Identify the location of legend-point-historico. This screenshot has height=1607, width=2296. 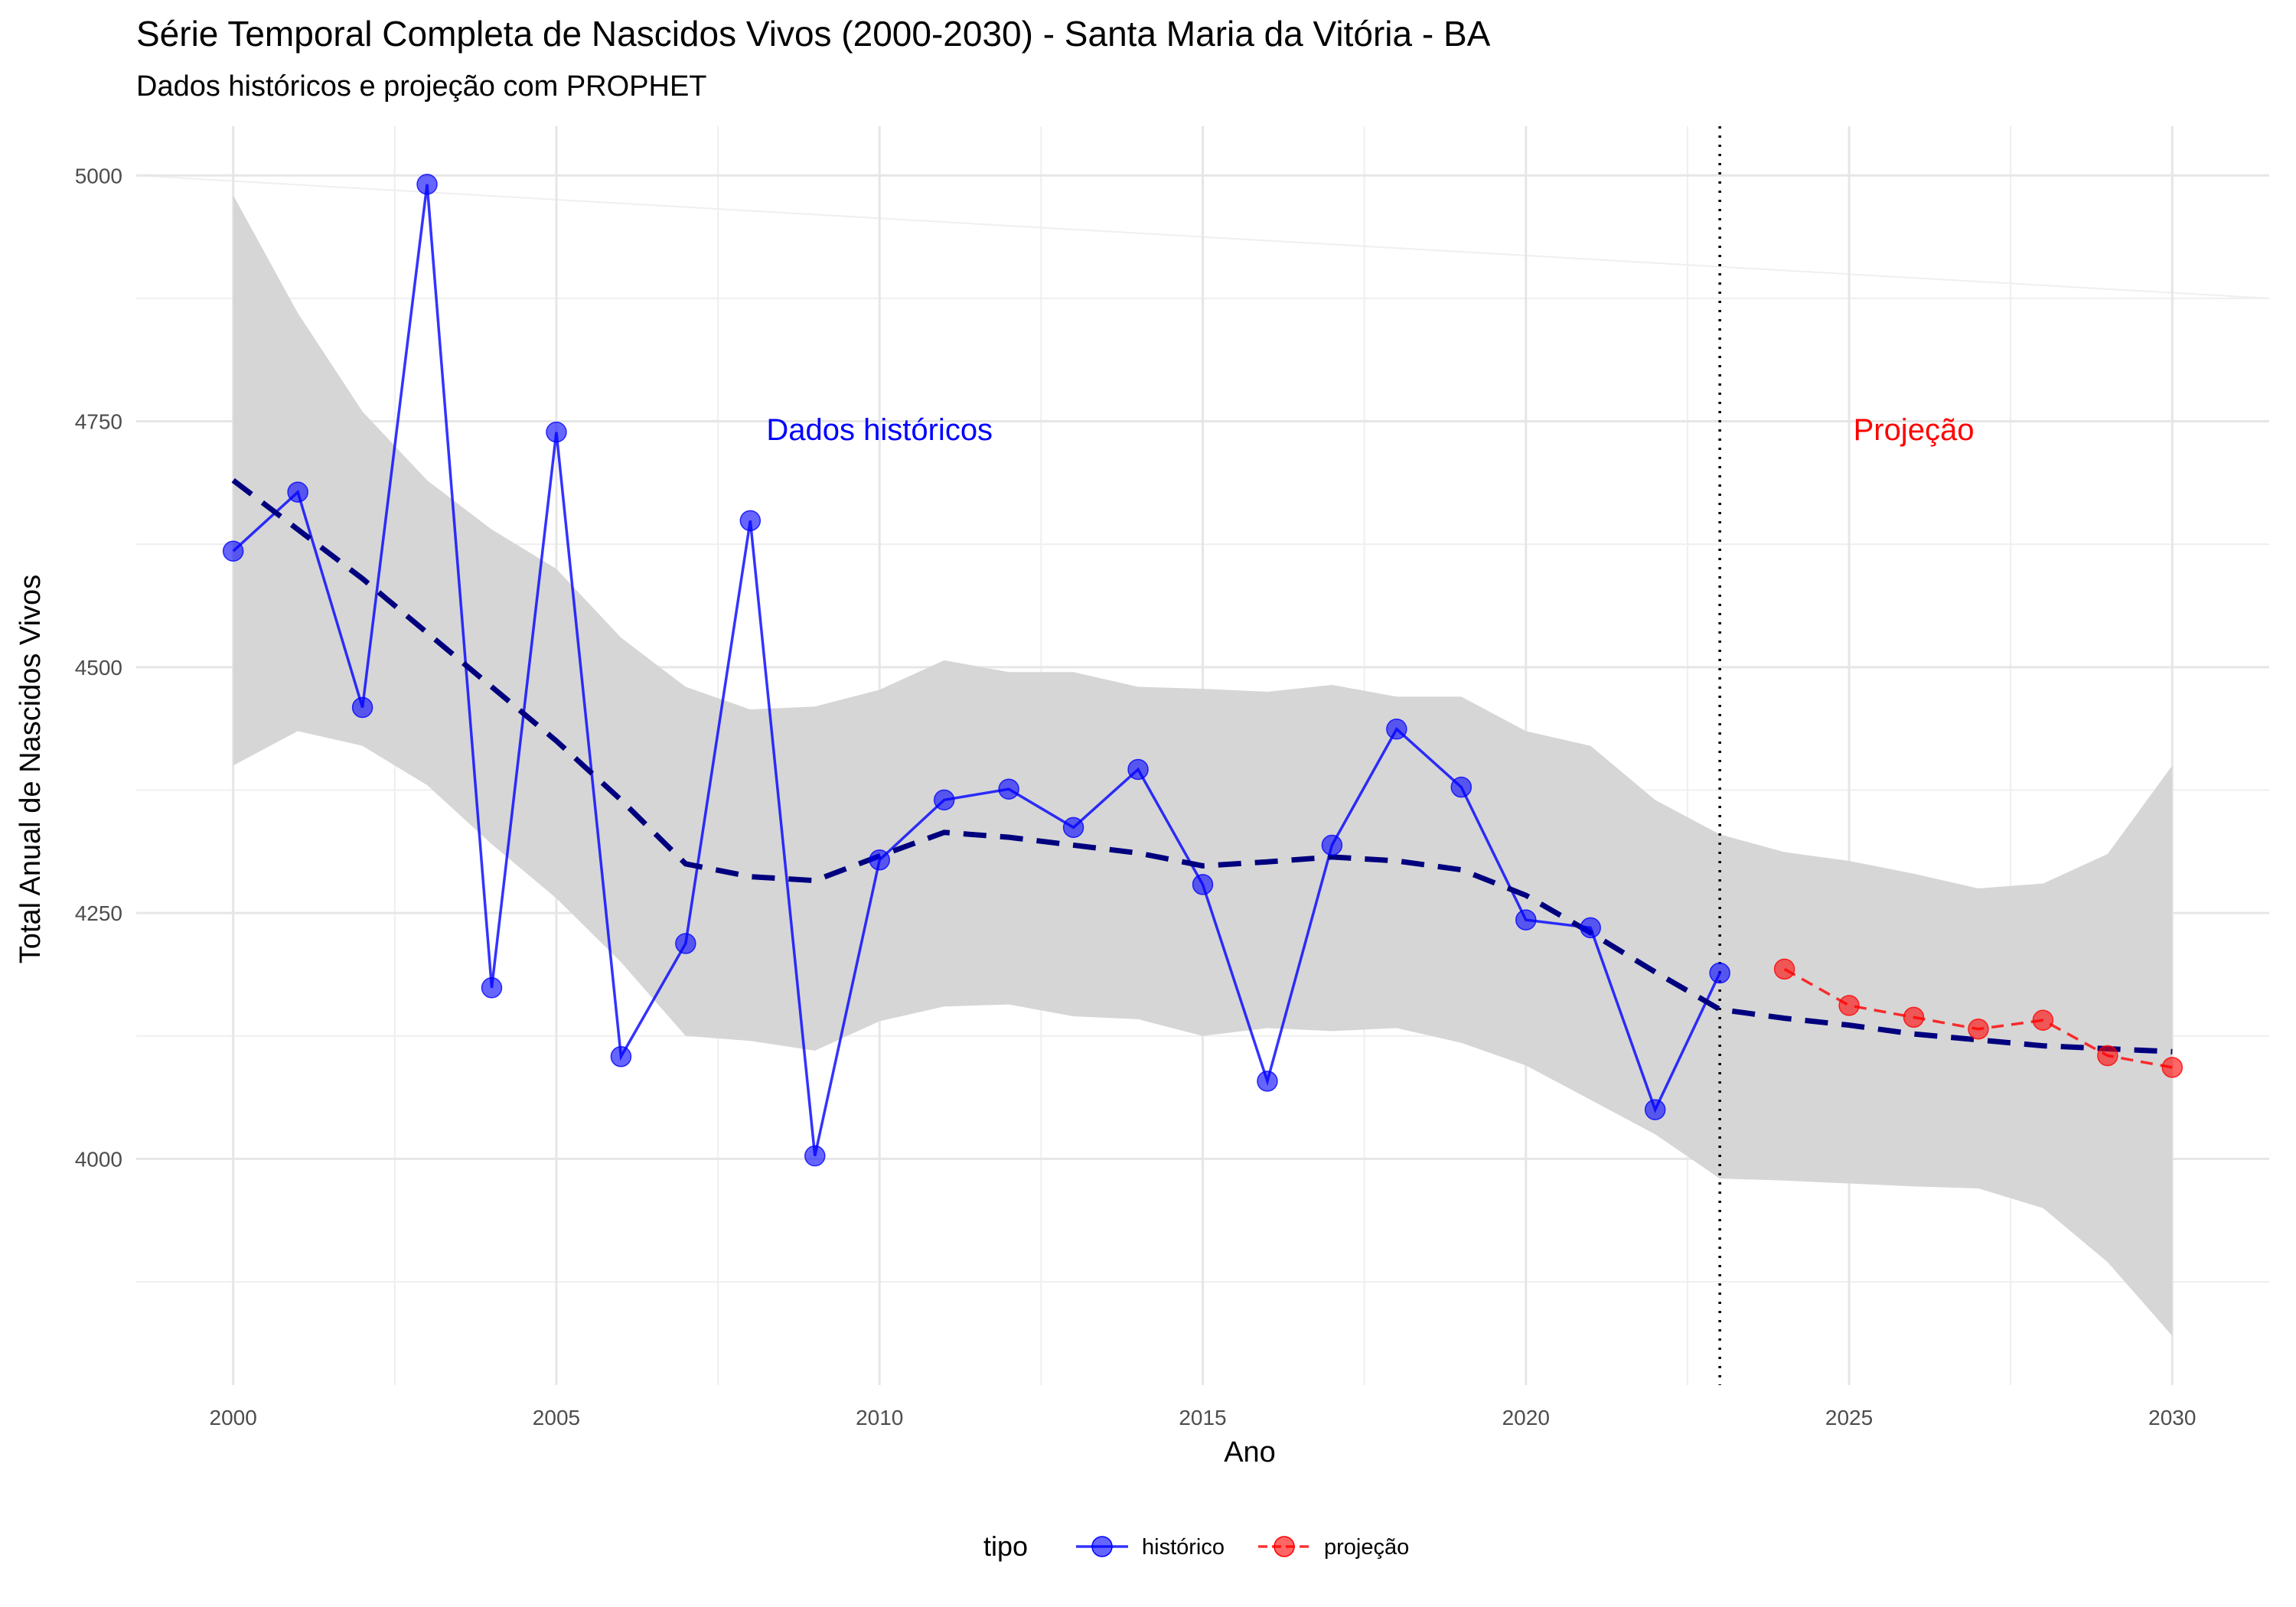
(1102, 1546).